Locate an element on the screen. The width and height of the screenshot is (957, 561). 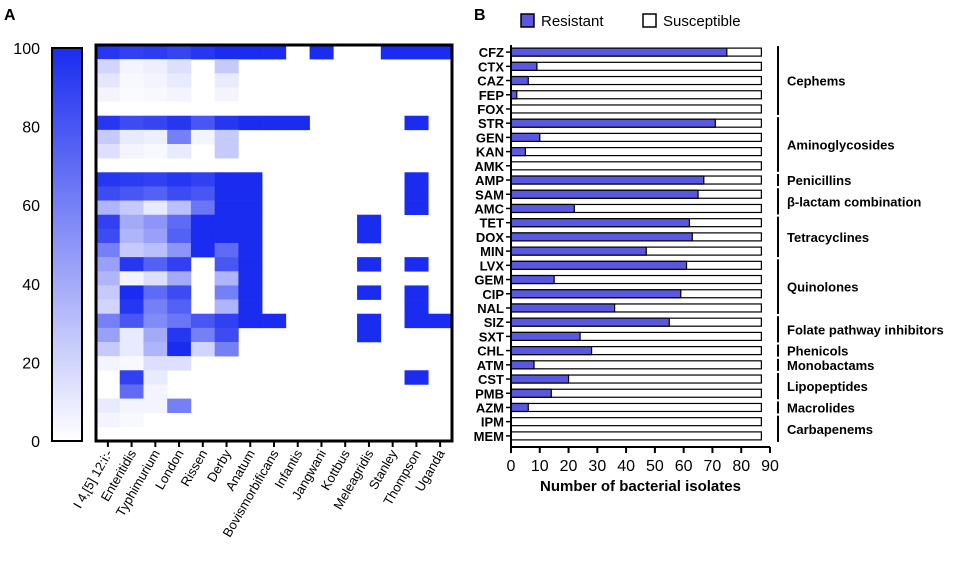
bar-susceptible is located at coordinates (636, 109).